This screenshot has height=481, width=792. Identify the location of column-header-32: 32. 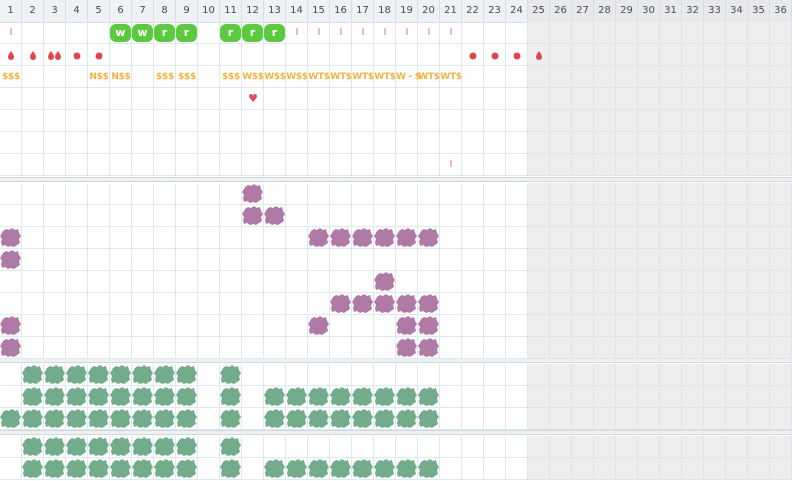
(693, 11).